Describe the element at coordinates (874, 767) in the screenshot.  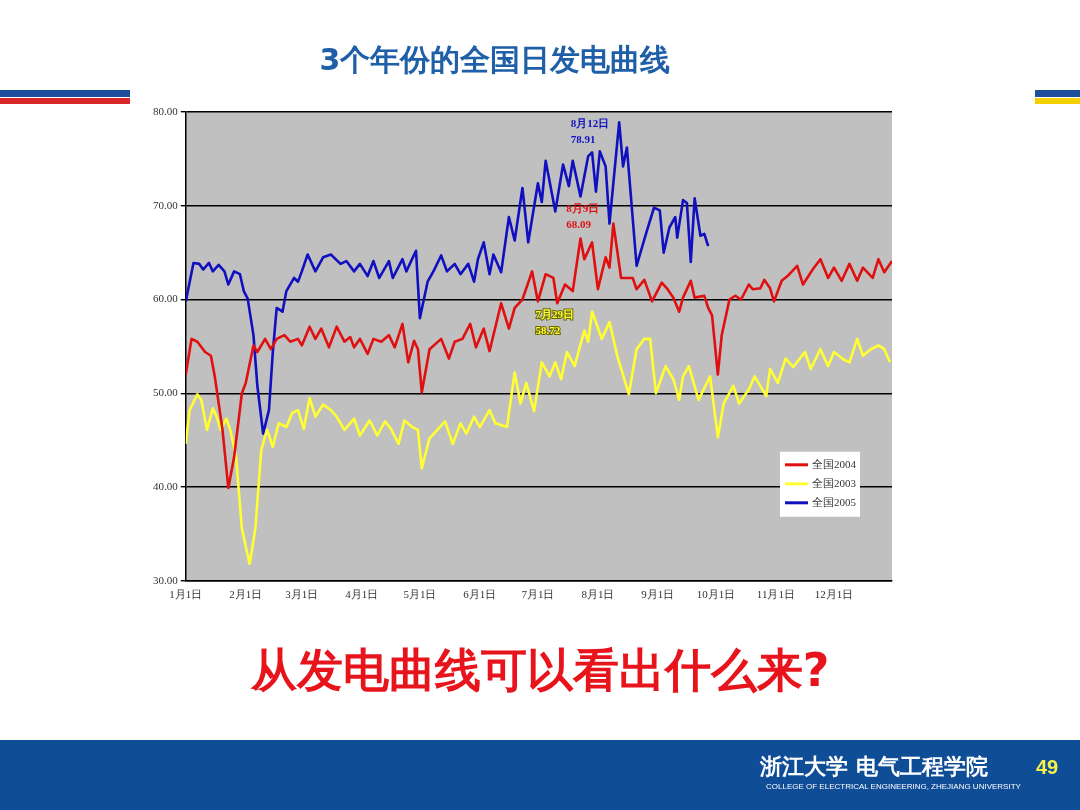
I see `text: 浙江大学 电气工程学院` at that location.